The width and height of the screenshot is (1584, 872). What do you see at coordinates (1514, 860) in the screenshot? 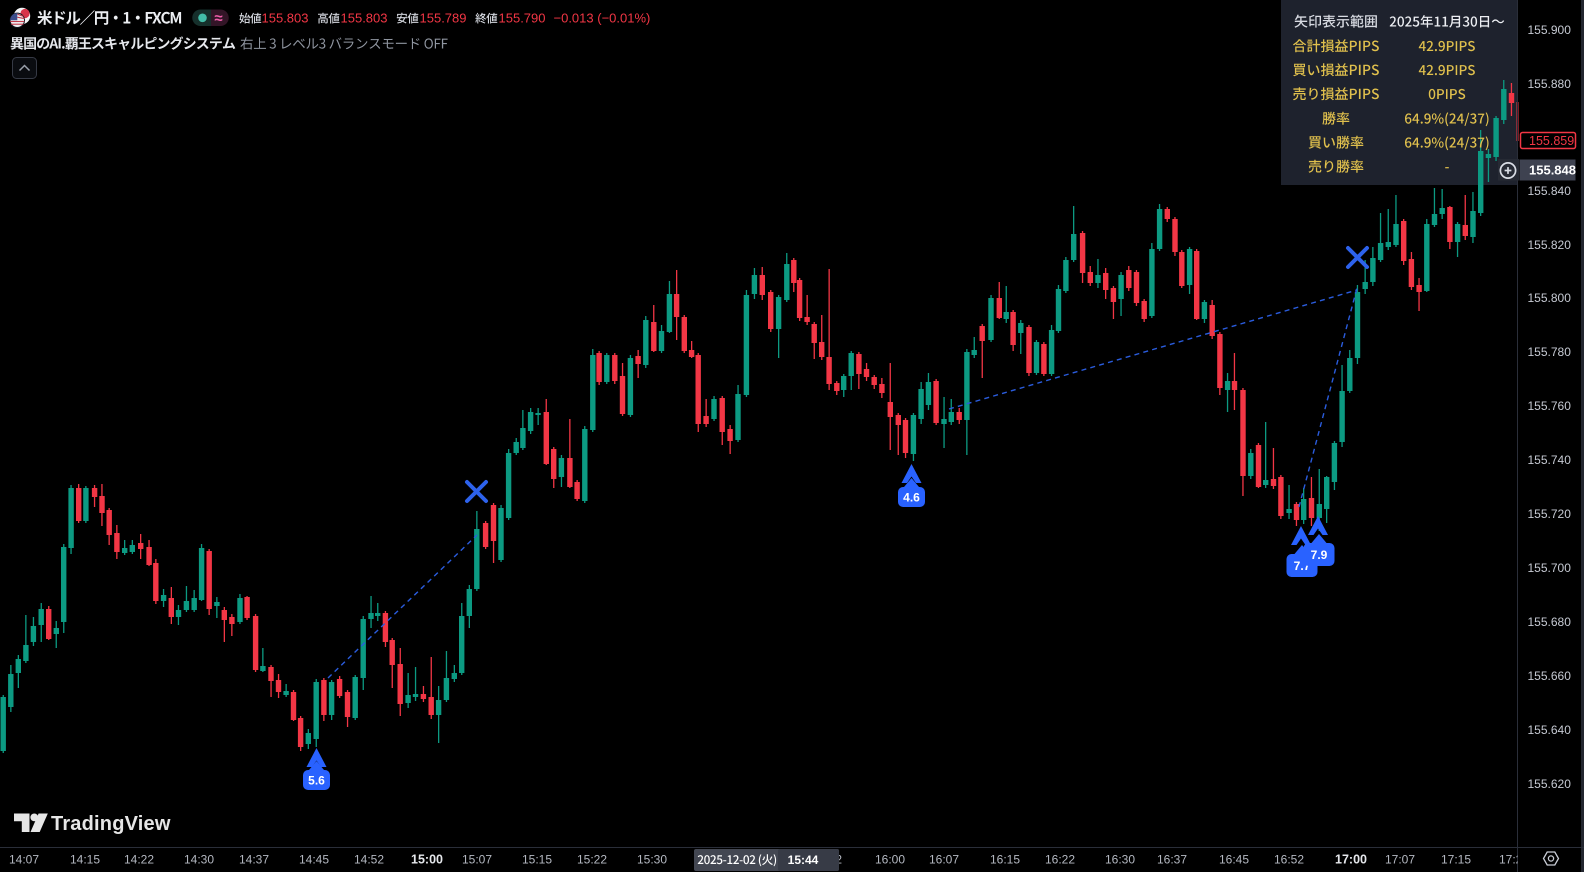
I see `svg-text: 17:22` at bounding box center [1514, 860].